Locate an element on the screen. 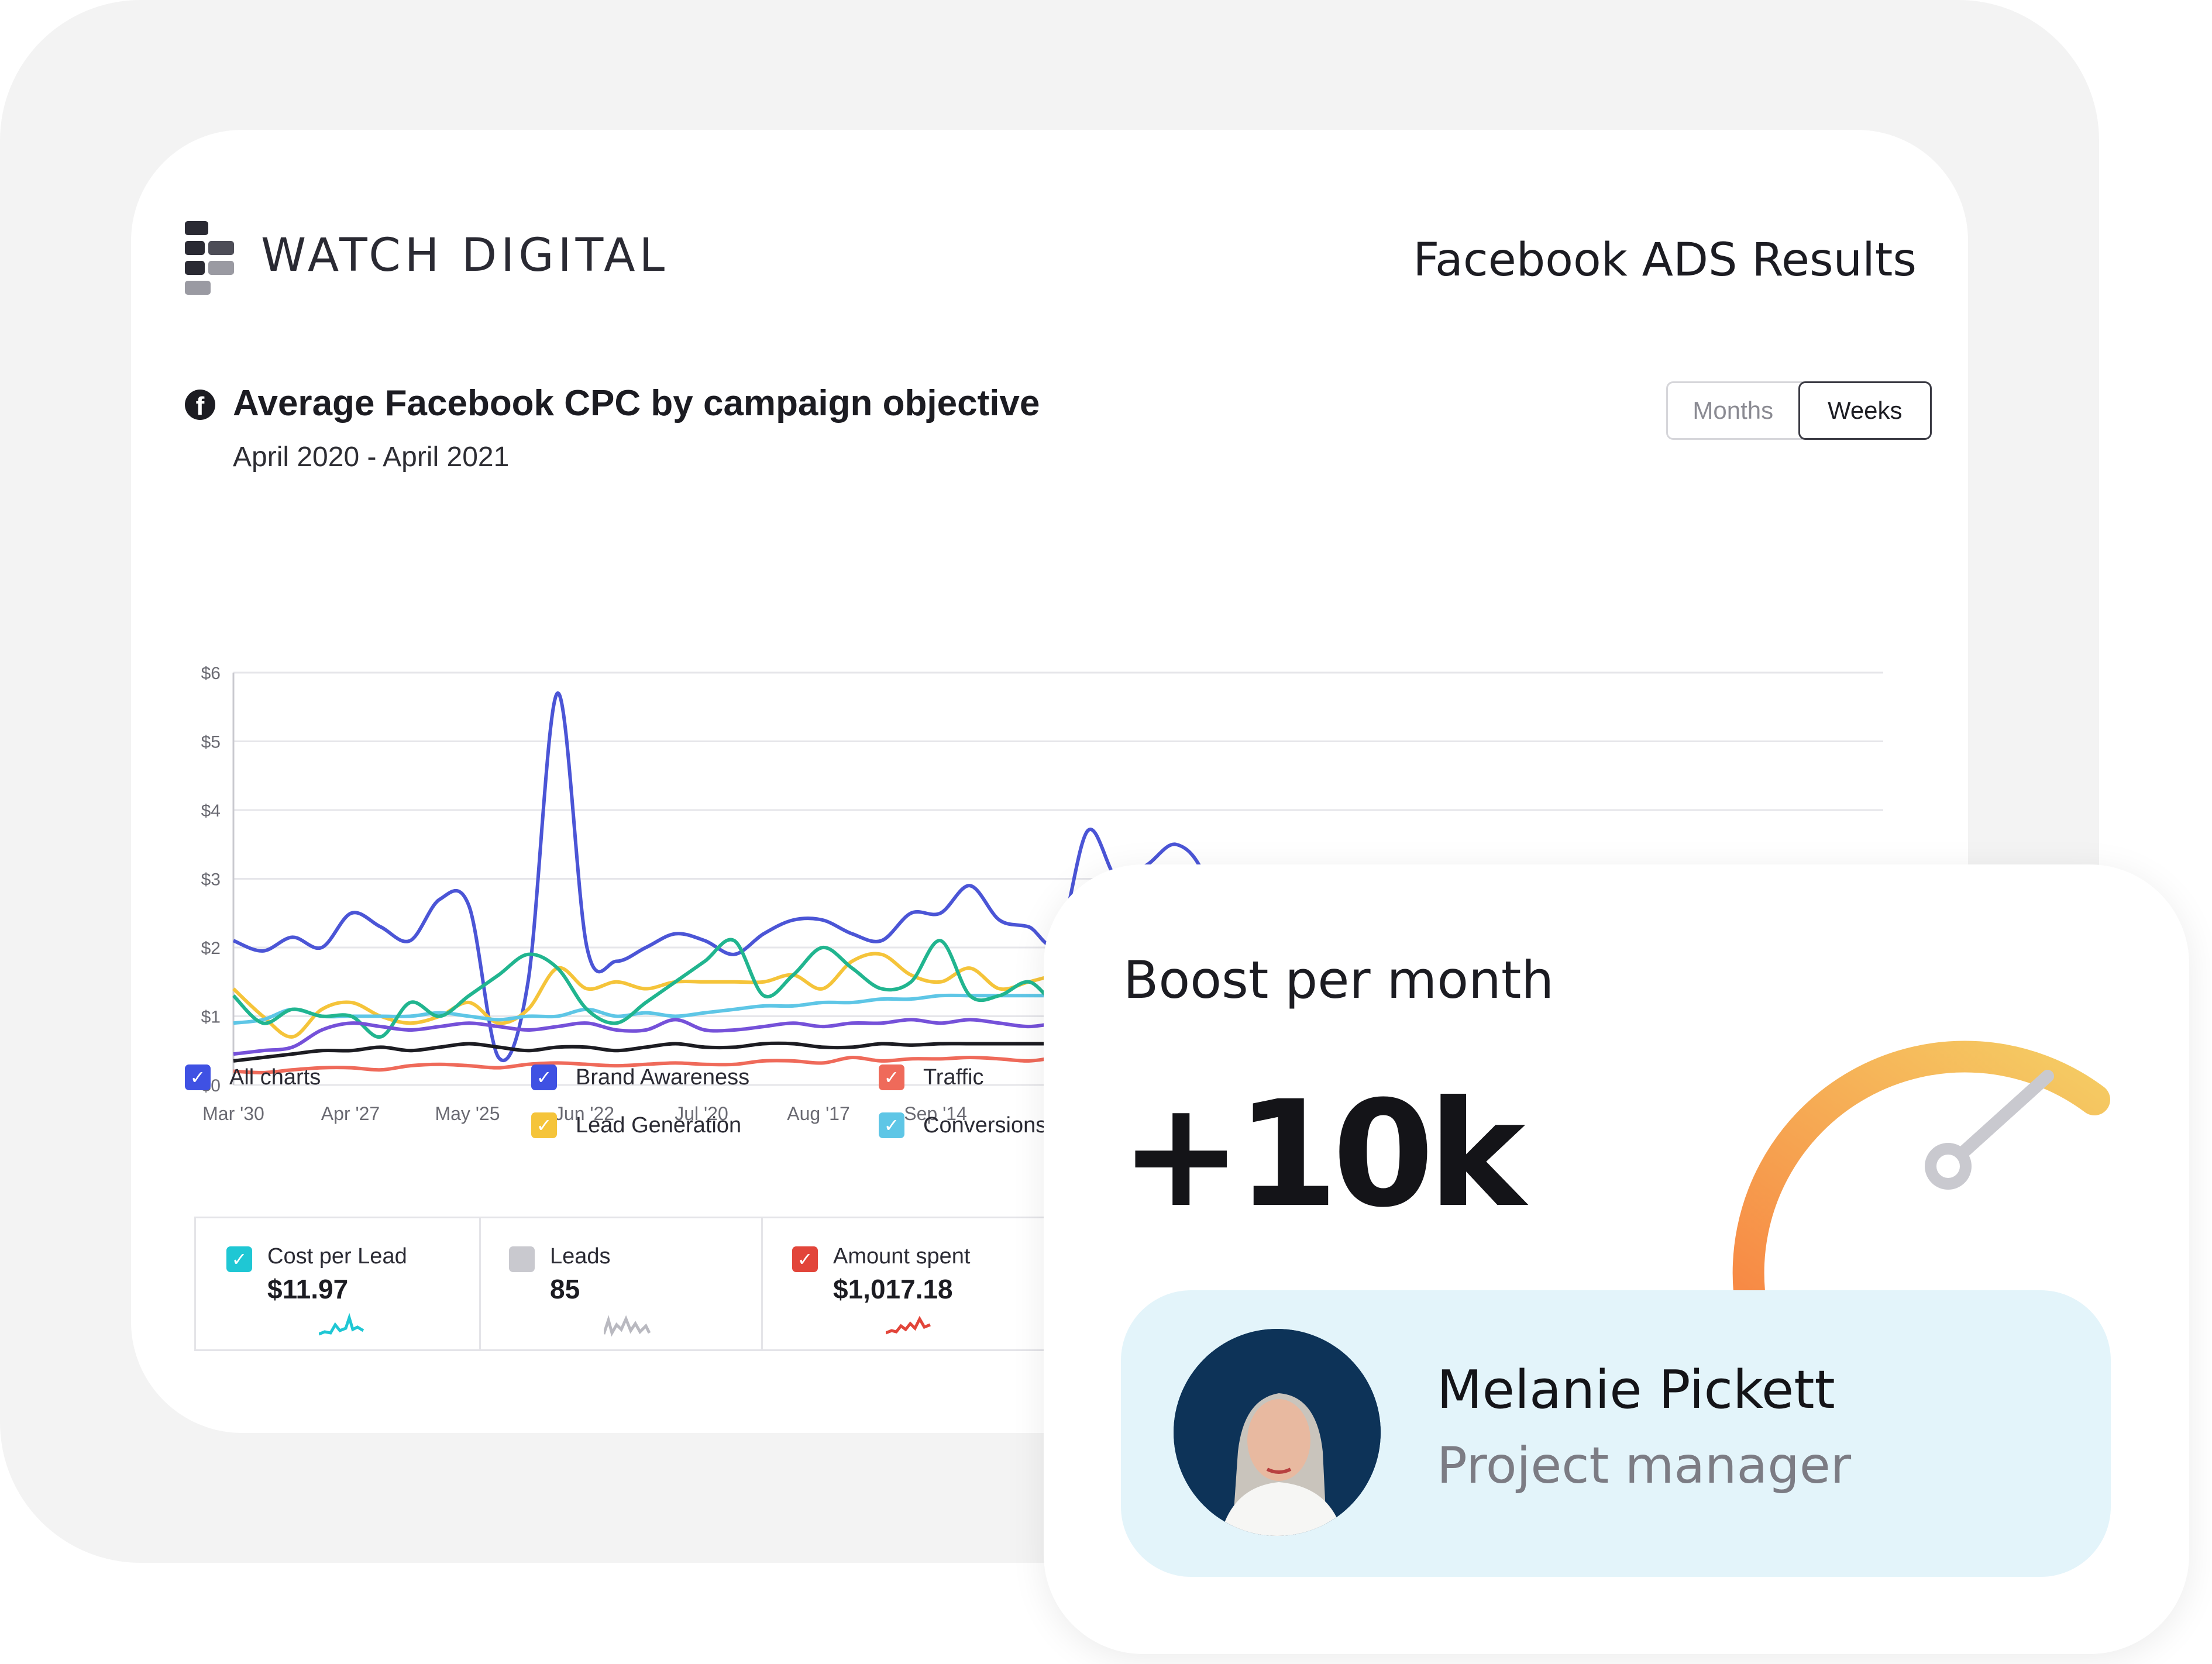 This screenshot has height=1664, width=2212. person-role: Project manager is located at coordinates (1645, 1465).